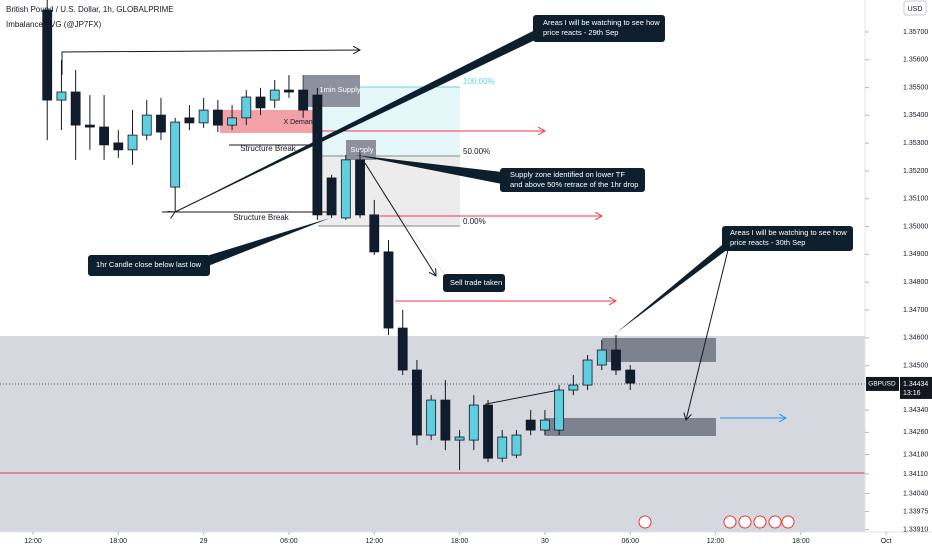 This screenshot has width=932, height=550. What do you see at coordinates (915, 365) in the screenshot?
I see `y-tick-label: 1.34500` at bounding box center [915, 365].